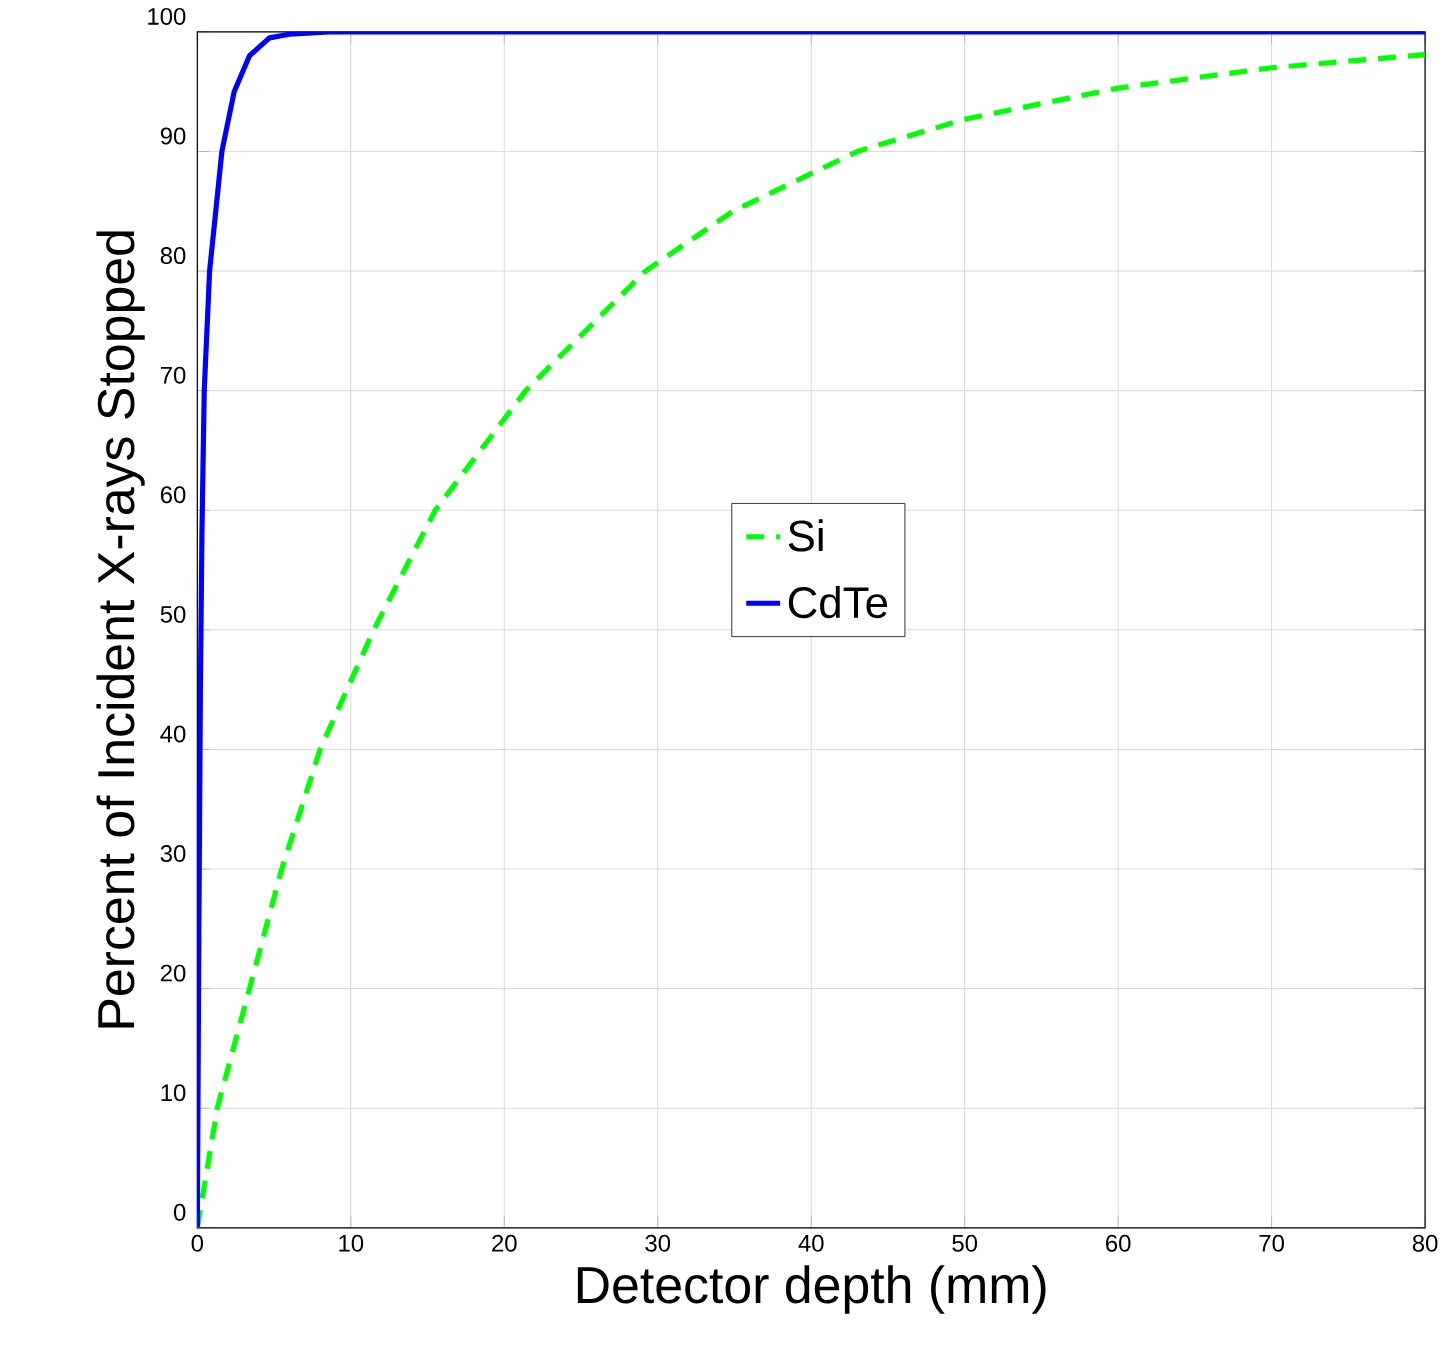 The image size is (1445, 1358). I want to click on legend-label: CdTe, so click(838, 602).